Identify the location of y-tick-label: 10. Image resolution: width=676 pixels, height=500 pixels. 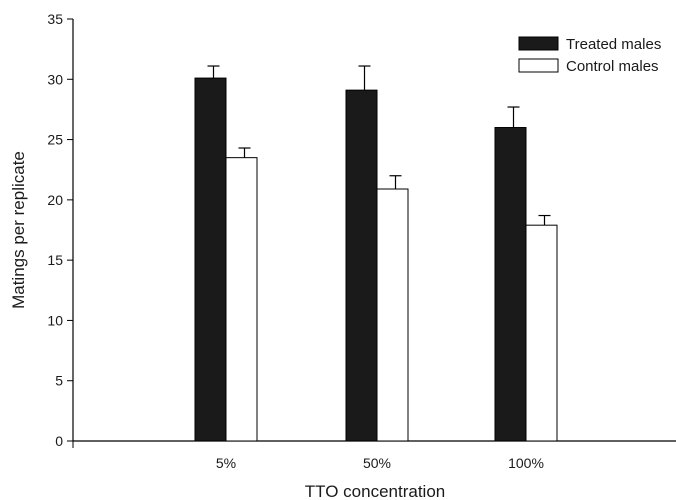
(55, 320).